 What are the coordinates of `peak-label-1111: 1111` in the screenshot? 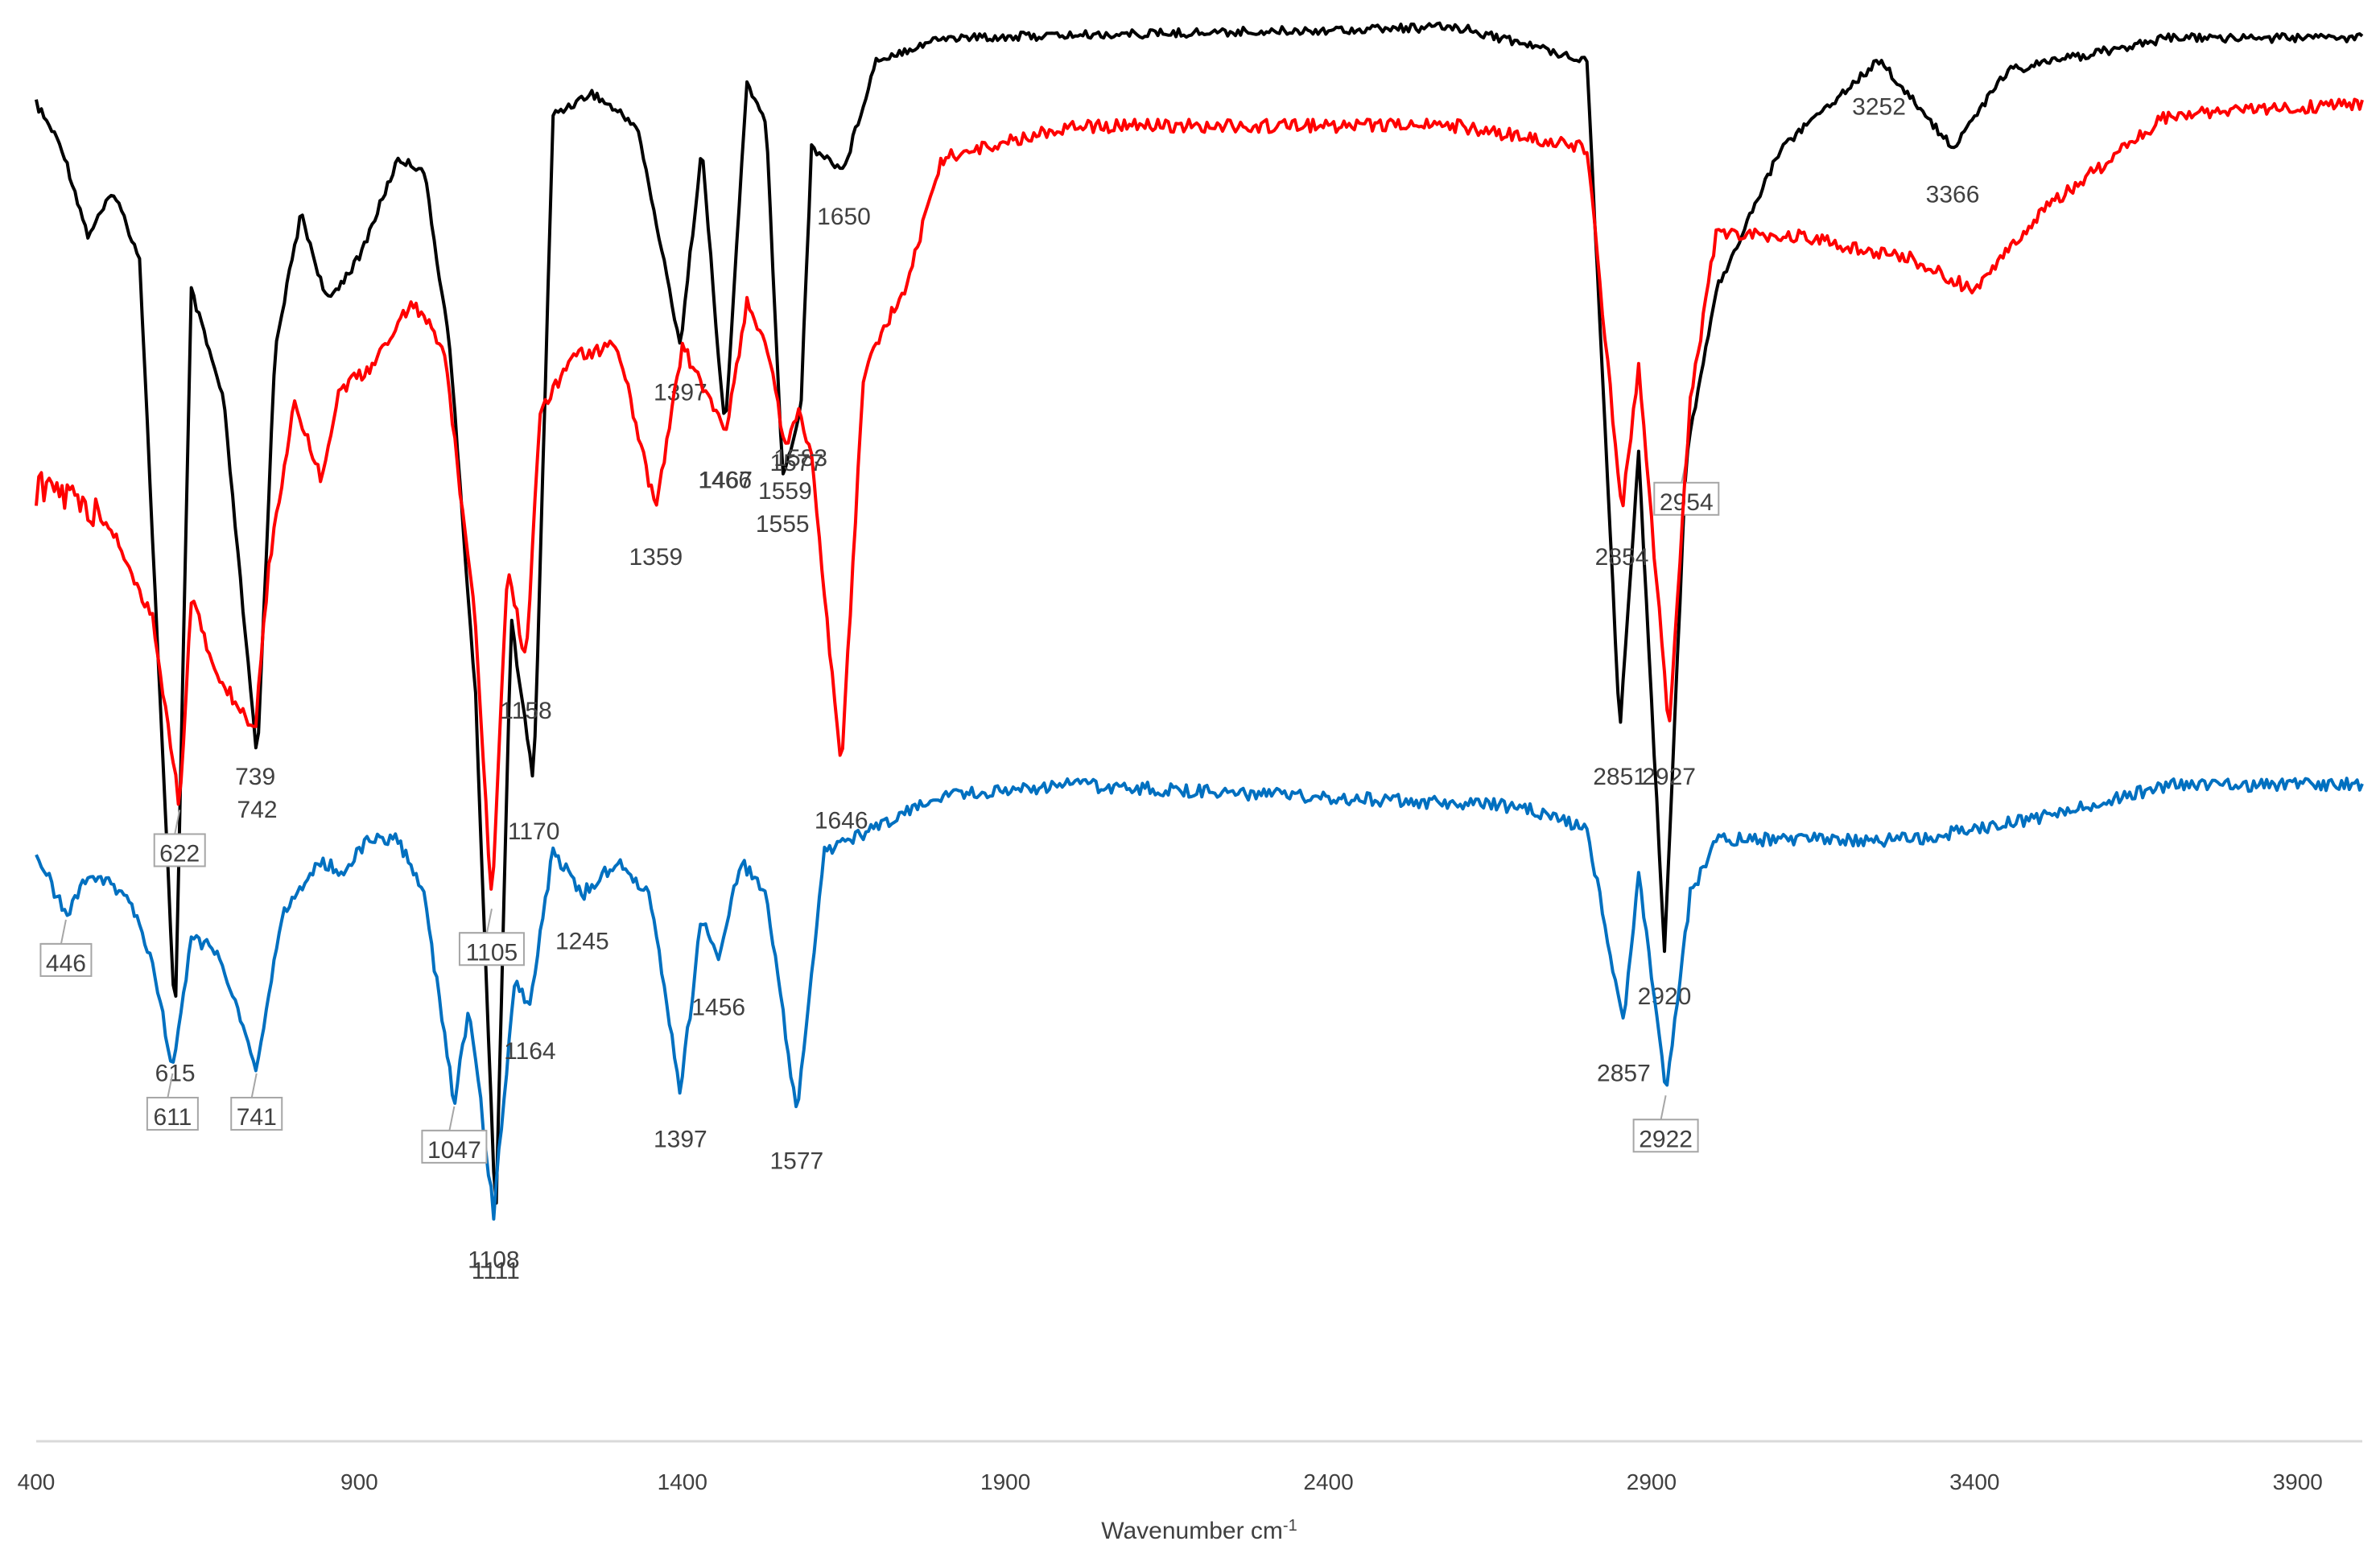 It's located at (496, 1271).